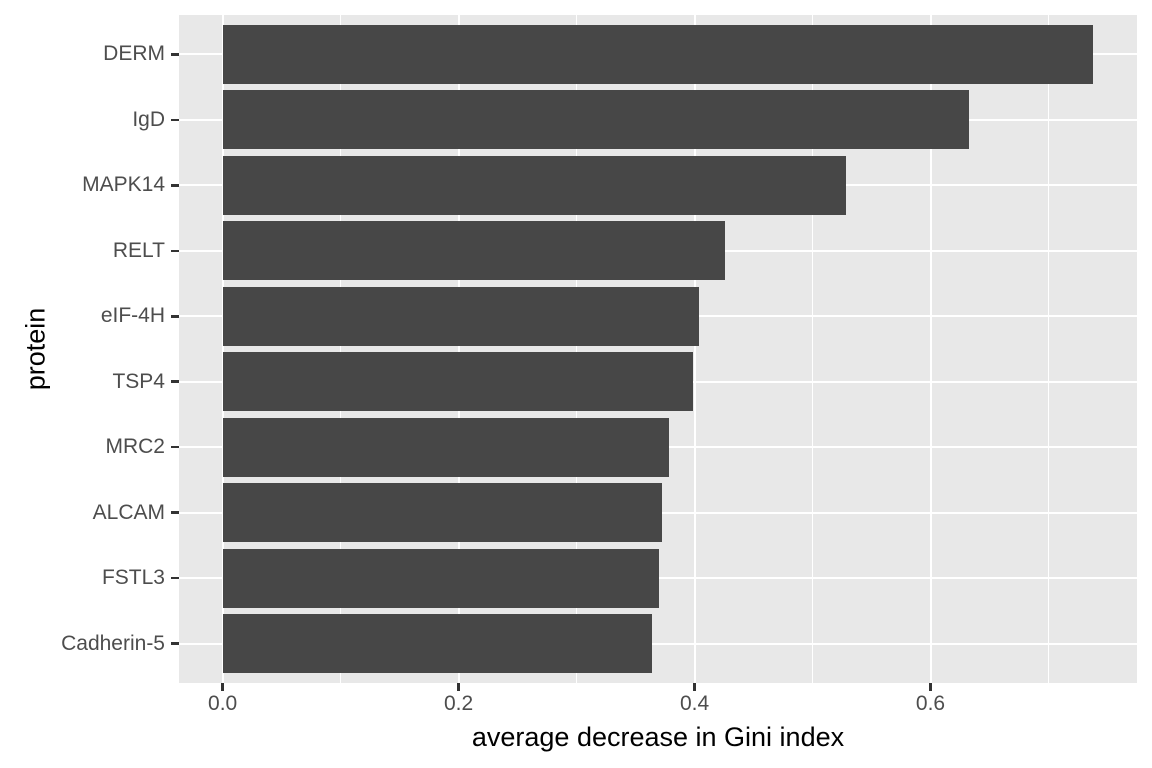 This screenshot has width=1152, height=768. What do you see at coordinates (135, 447) in the screenshot?
I see `y-tick-label: MRC2` at bounding box center [135, 447].